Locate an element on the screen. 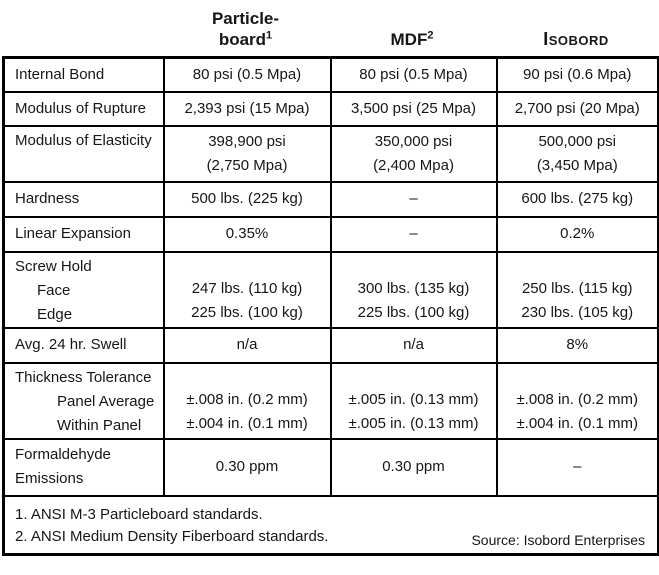  column-header-particleboard-line1: Particle- is located at coordinates (245, 18).